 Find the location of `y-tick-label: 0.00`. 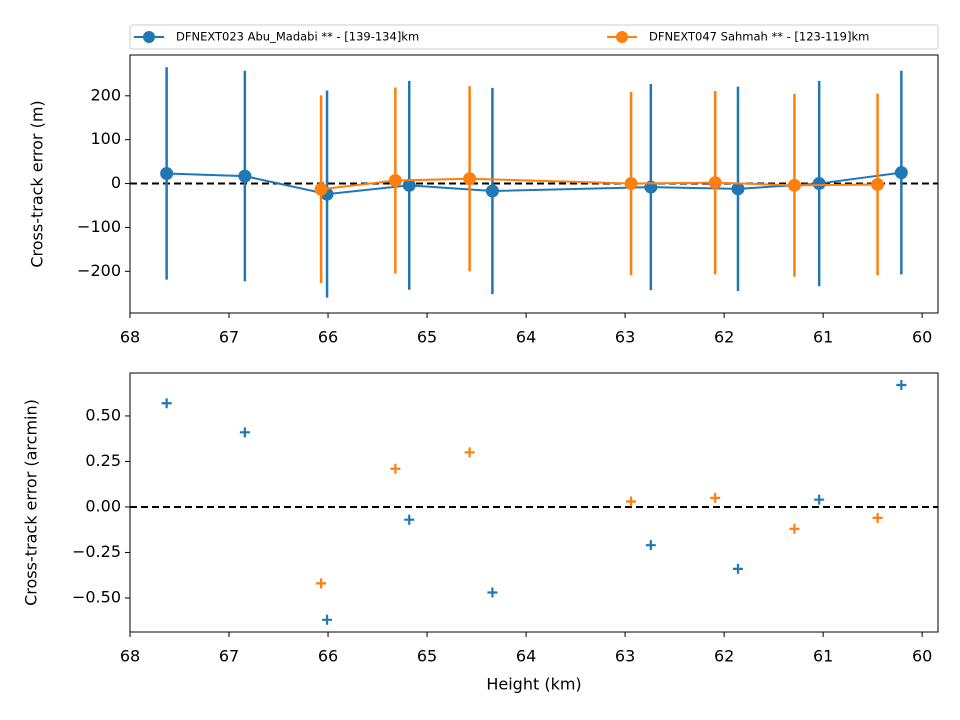

y-tick-label: 0.00 is located at coordinates (103, 505).